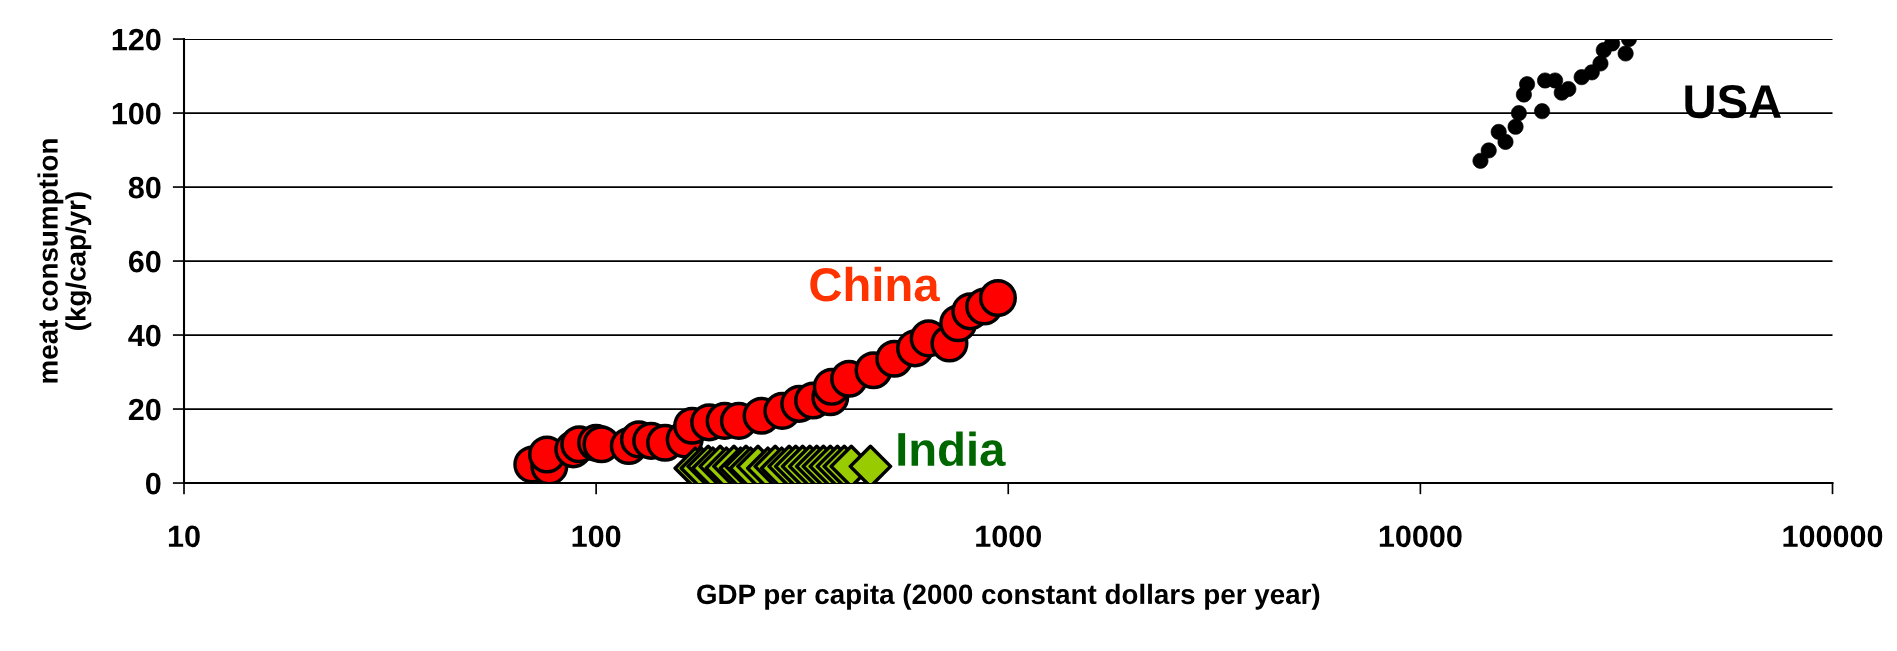 This screenshot has width=1897, height=651. What do you see at coordinates (144, 409) in the screenshot?
I see `y-tick-label: 20` at bounding box center [144, 409].